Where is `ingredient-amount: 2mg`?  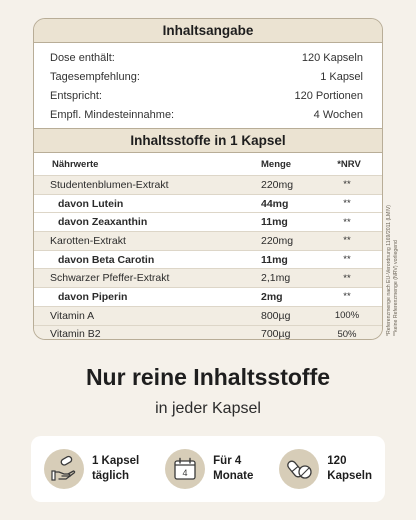 ingredient-amount: 2mg is located at coordinates (272, 296).